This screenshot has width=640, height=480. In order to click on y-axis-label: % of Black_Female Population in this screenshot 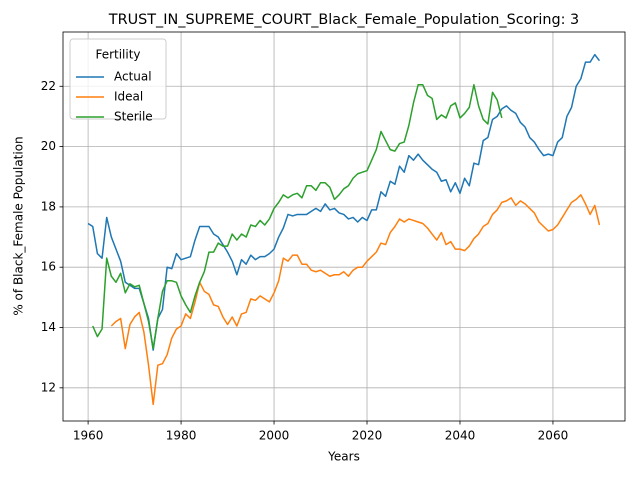, I will do `click(19, 225)`.